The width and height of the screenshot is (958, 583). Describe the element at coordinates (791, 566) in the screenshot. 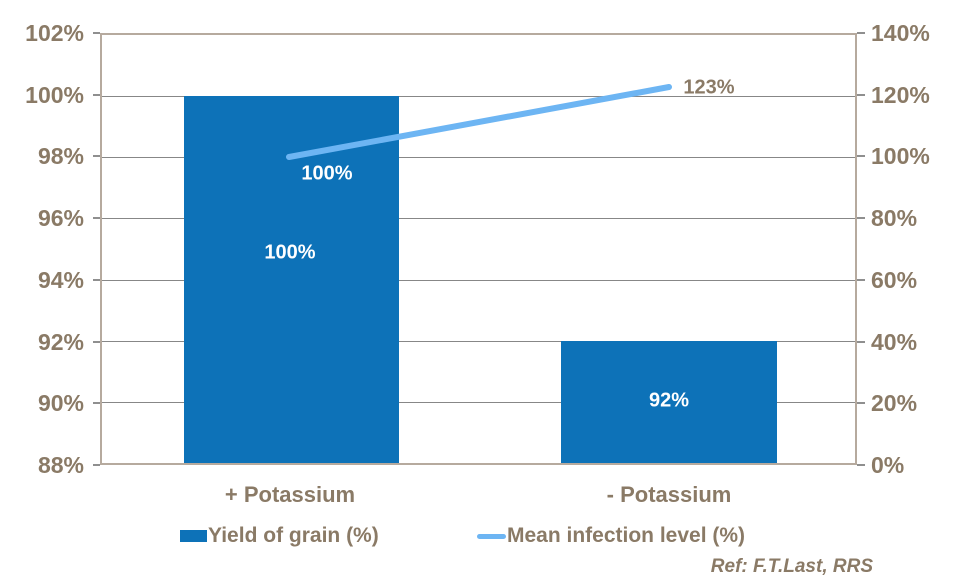

I see `footnote-reference: Ref: F.T.Last, RRS` at that location.